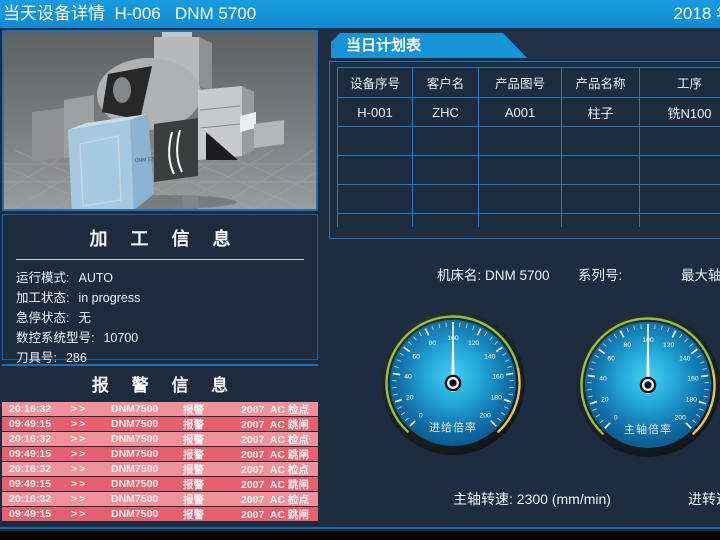  What do you see at coordinates (160, 278) in the screenshot?
I see `processing-info-field: 运行模式: AUTO` at bounding box center [160, 278].